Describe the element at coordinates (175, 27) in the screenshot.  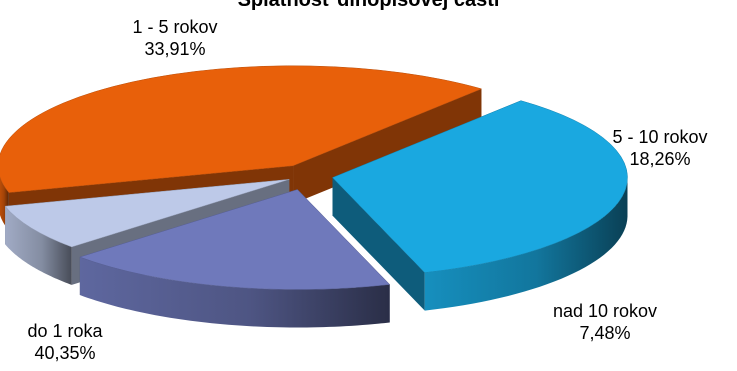
I see `slice-label-name: 1 - 5 rokov` at that location.